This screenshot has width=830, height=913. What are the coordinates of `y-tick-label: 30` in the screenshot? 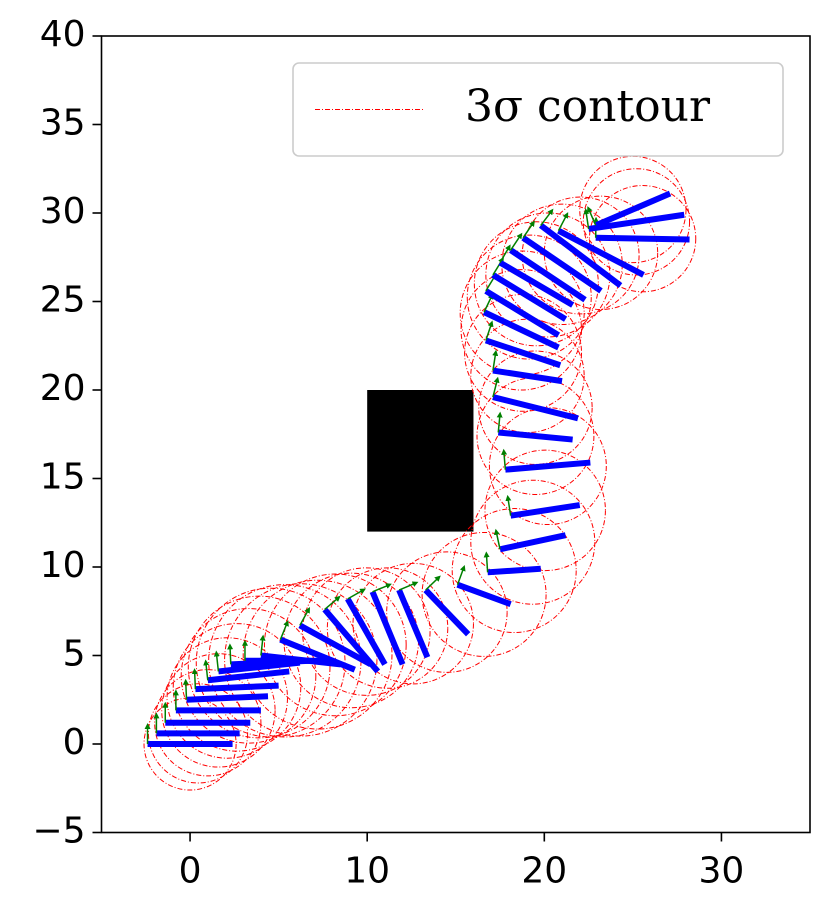 It's located at (63, 211).